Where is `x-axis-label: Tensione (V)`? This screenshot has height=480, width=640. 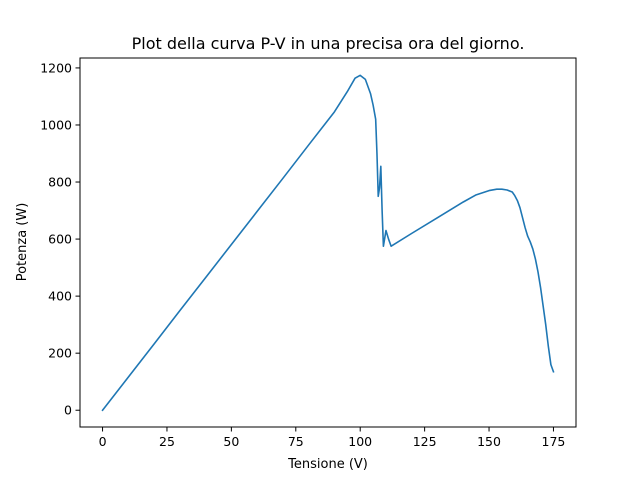
x-axis-label: Tensione (V) is located at coordinates (327, 464).